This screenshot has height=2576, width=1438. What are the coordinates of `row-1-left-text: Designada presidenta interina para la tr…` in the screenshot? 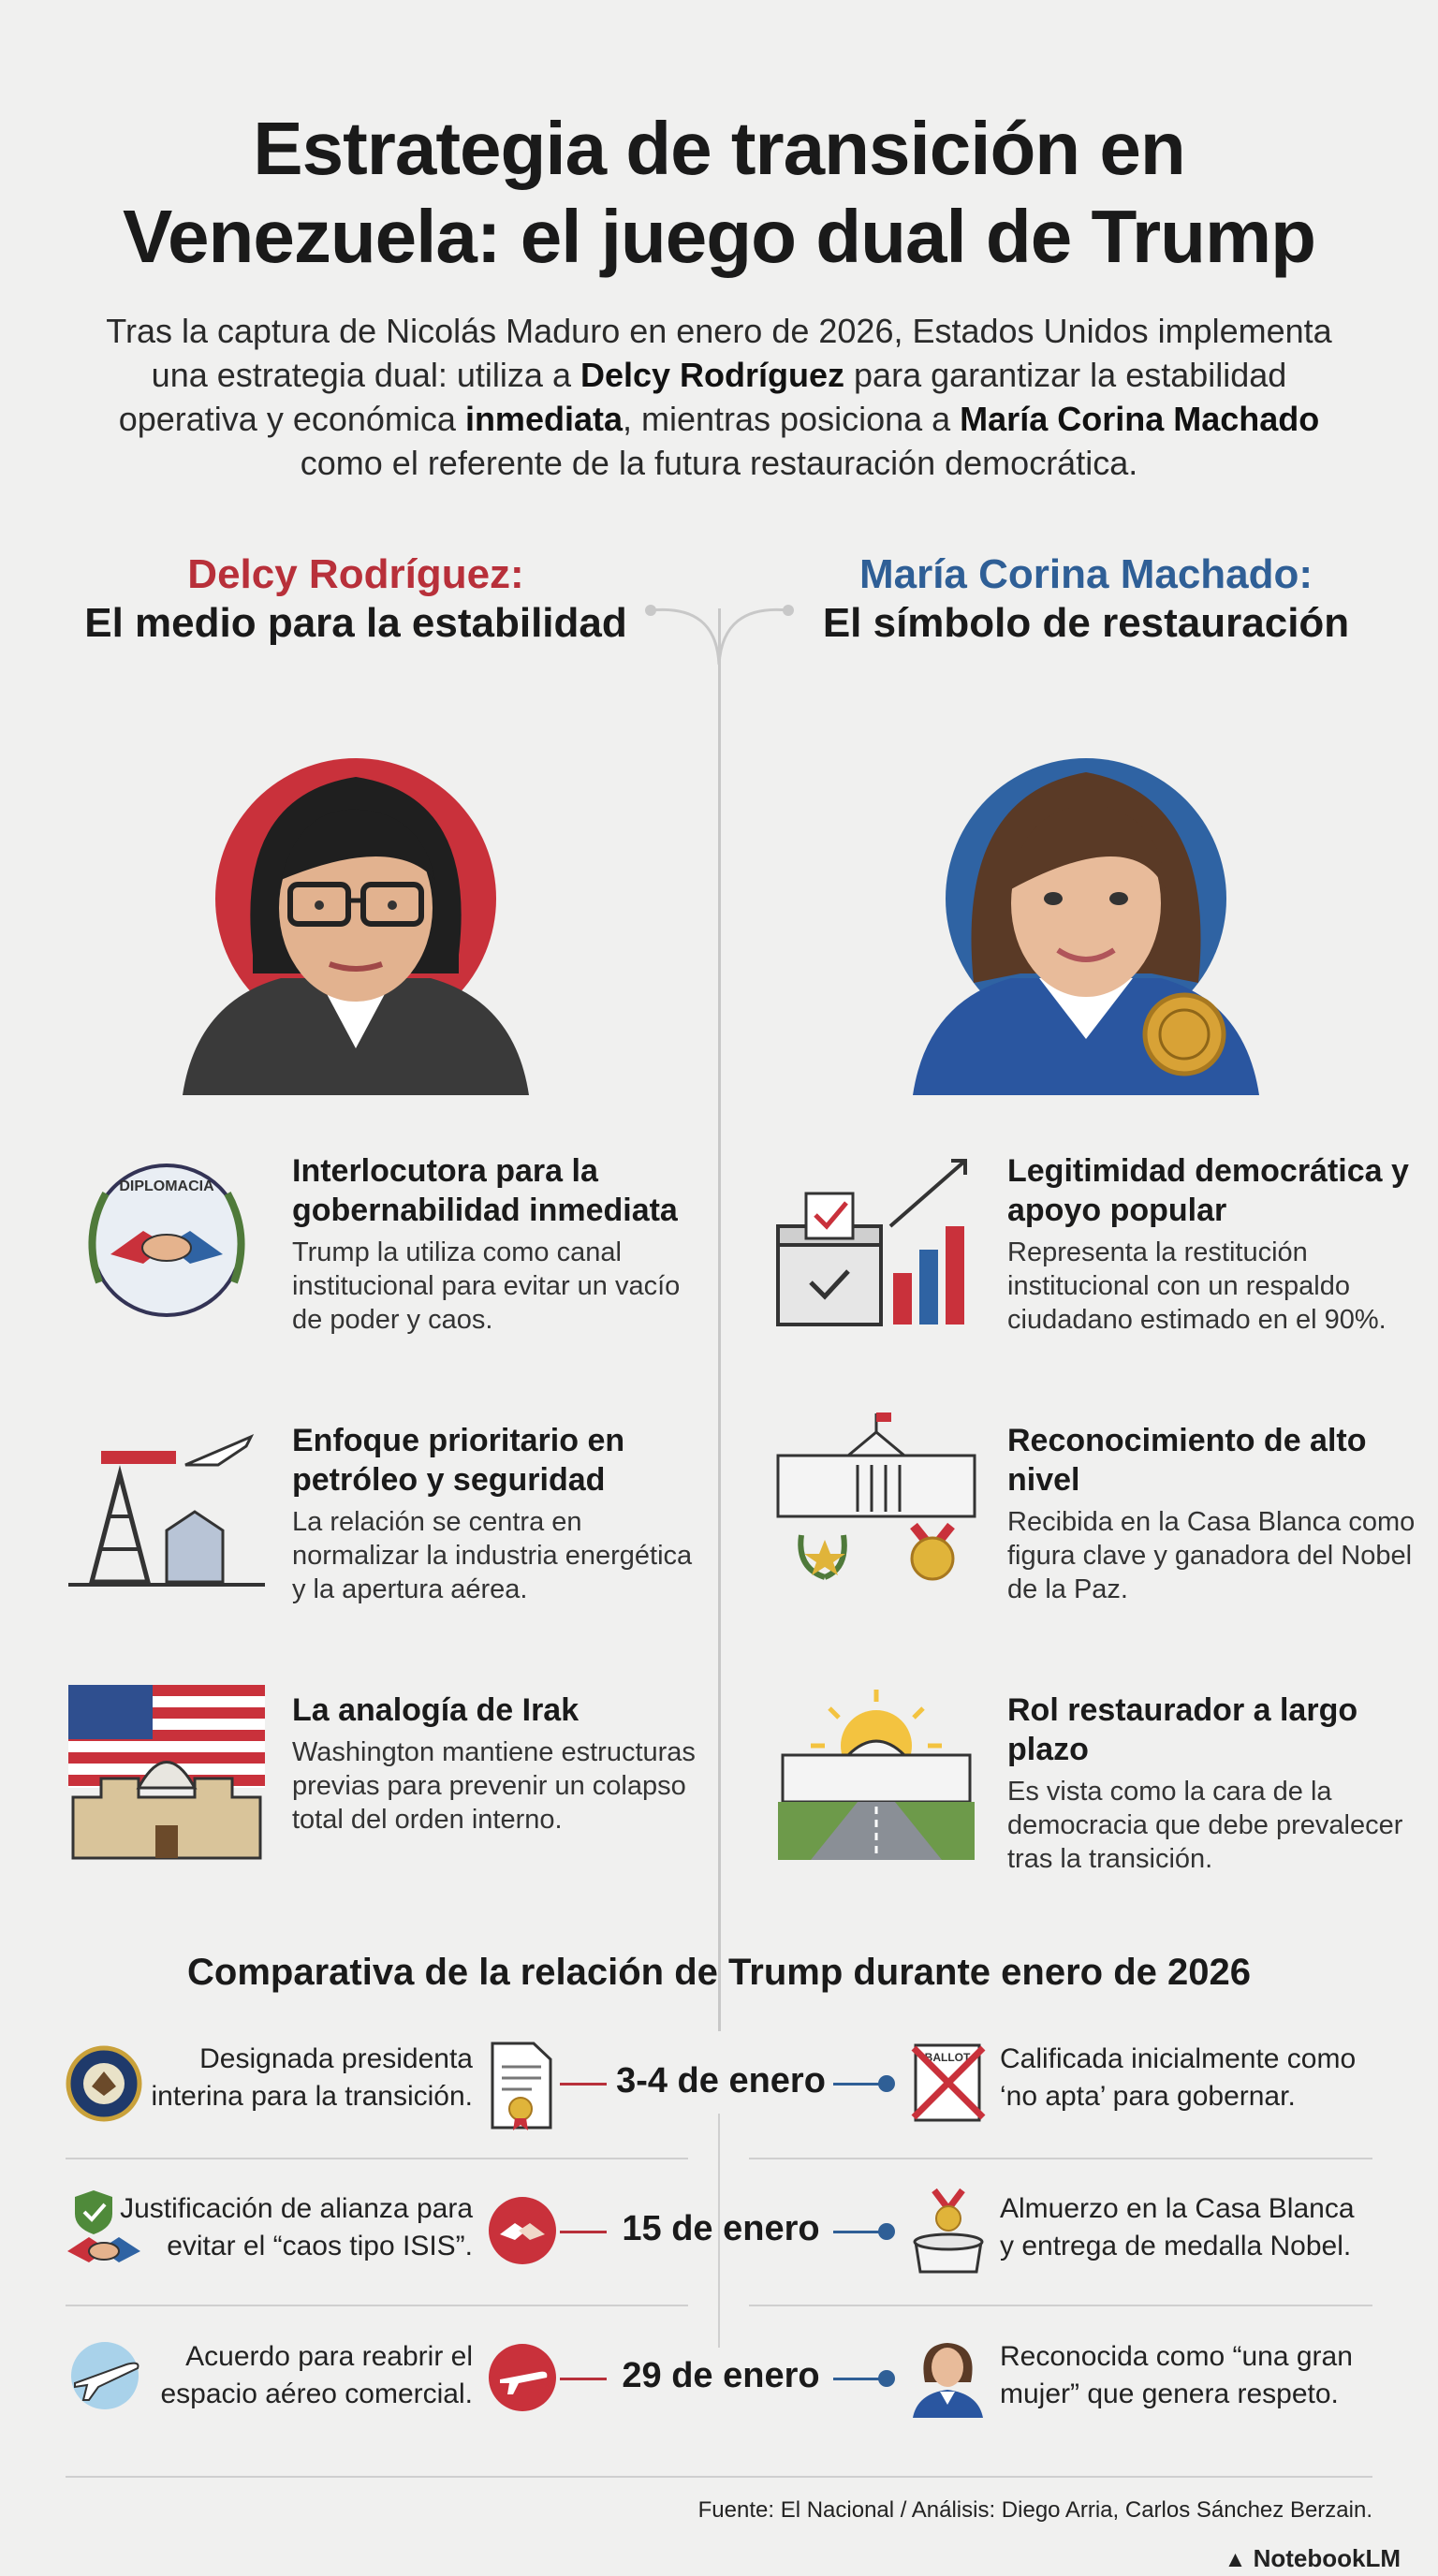 It's located at (312, 2077).